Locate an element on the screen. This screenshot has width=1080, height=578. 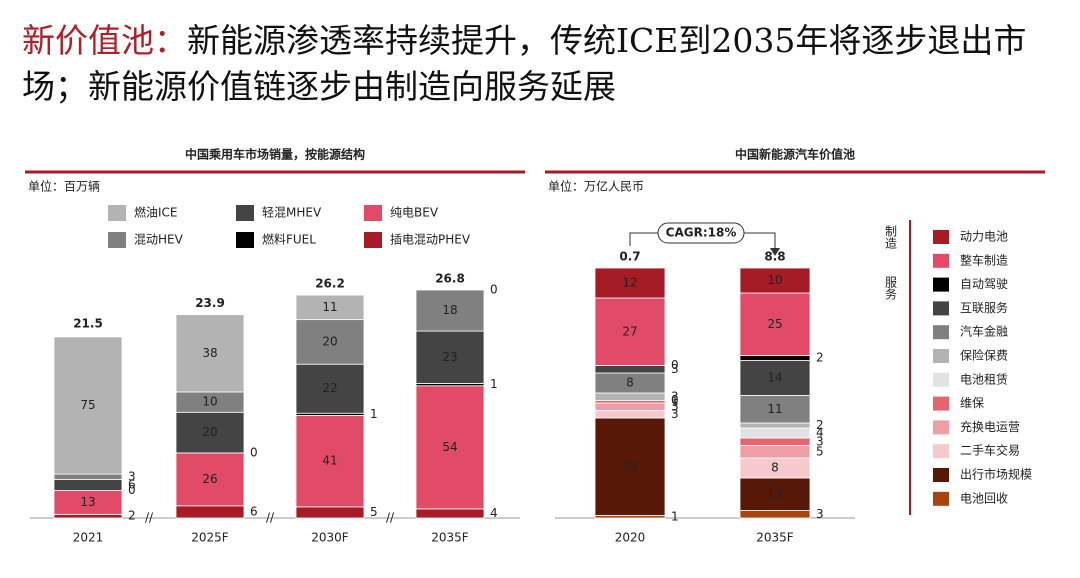
value-label: 75 is located at coordinates (87, 405).